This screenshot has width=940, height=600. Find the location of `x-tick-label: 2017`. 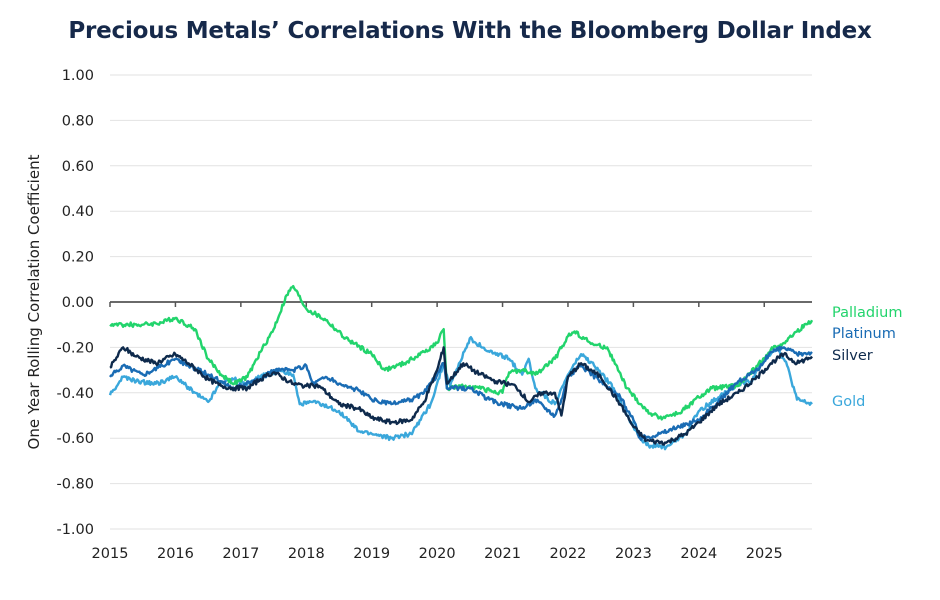

x-tick-label: 2017 is located at coordinates (240, 554).